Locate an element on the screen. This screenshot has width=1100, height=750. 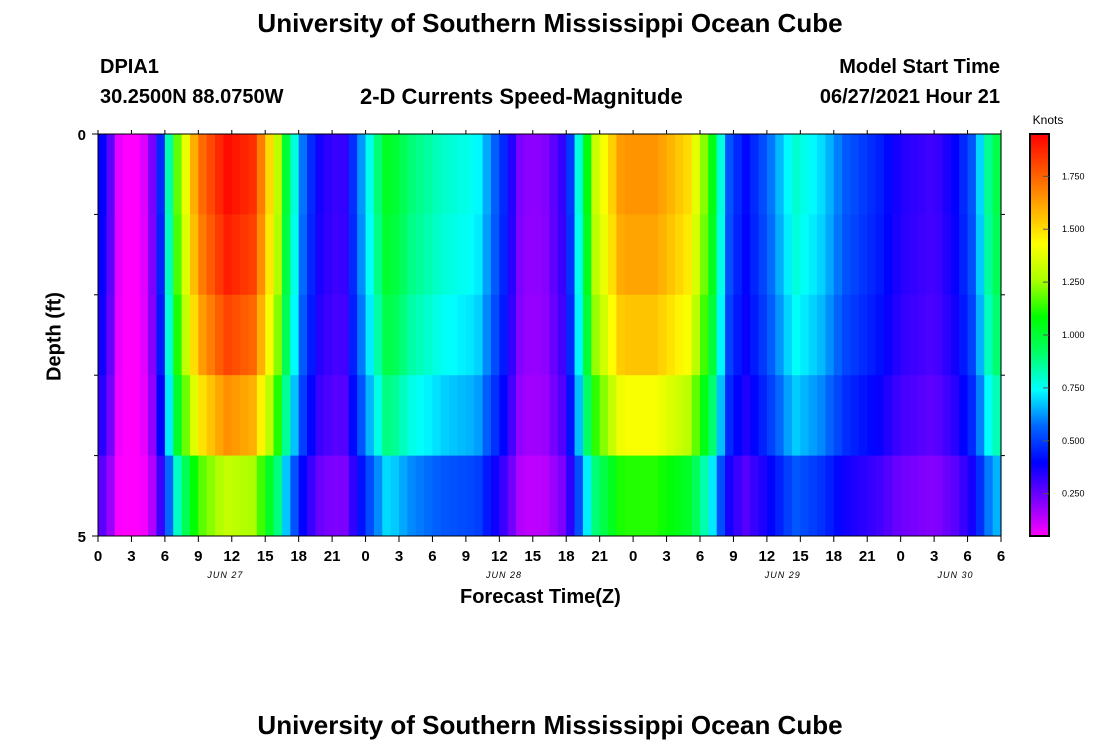
x-tick-label: 0 is located at coordinates (365, 556).